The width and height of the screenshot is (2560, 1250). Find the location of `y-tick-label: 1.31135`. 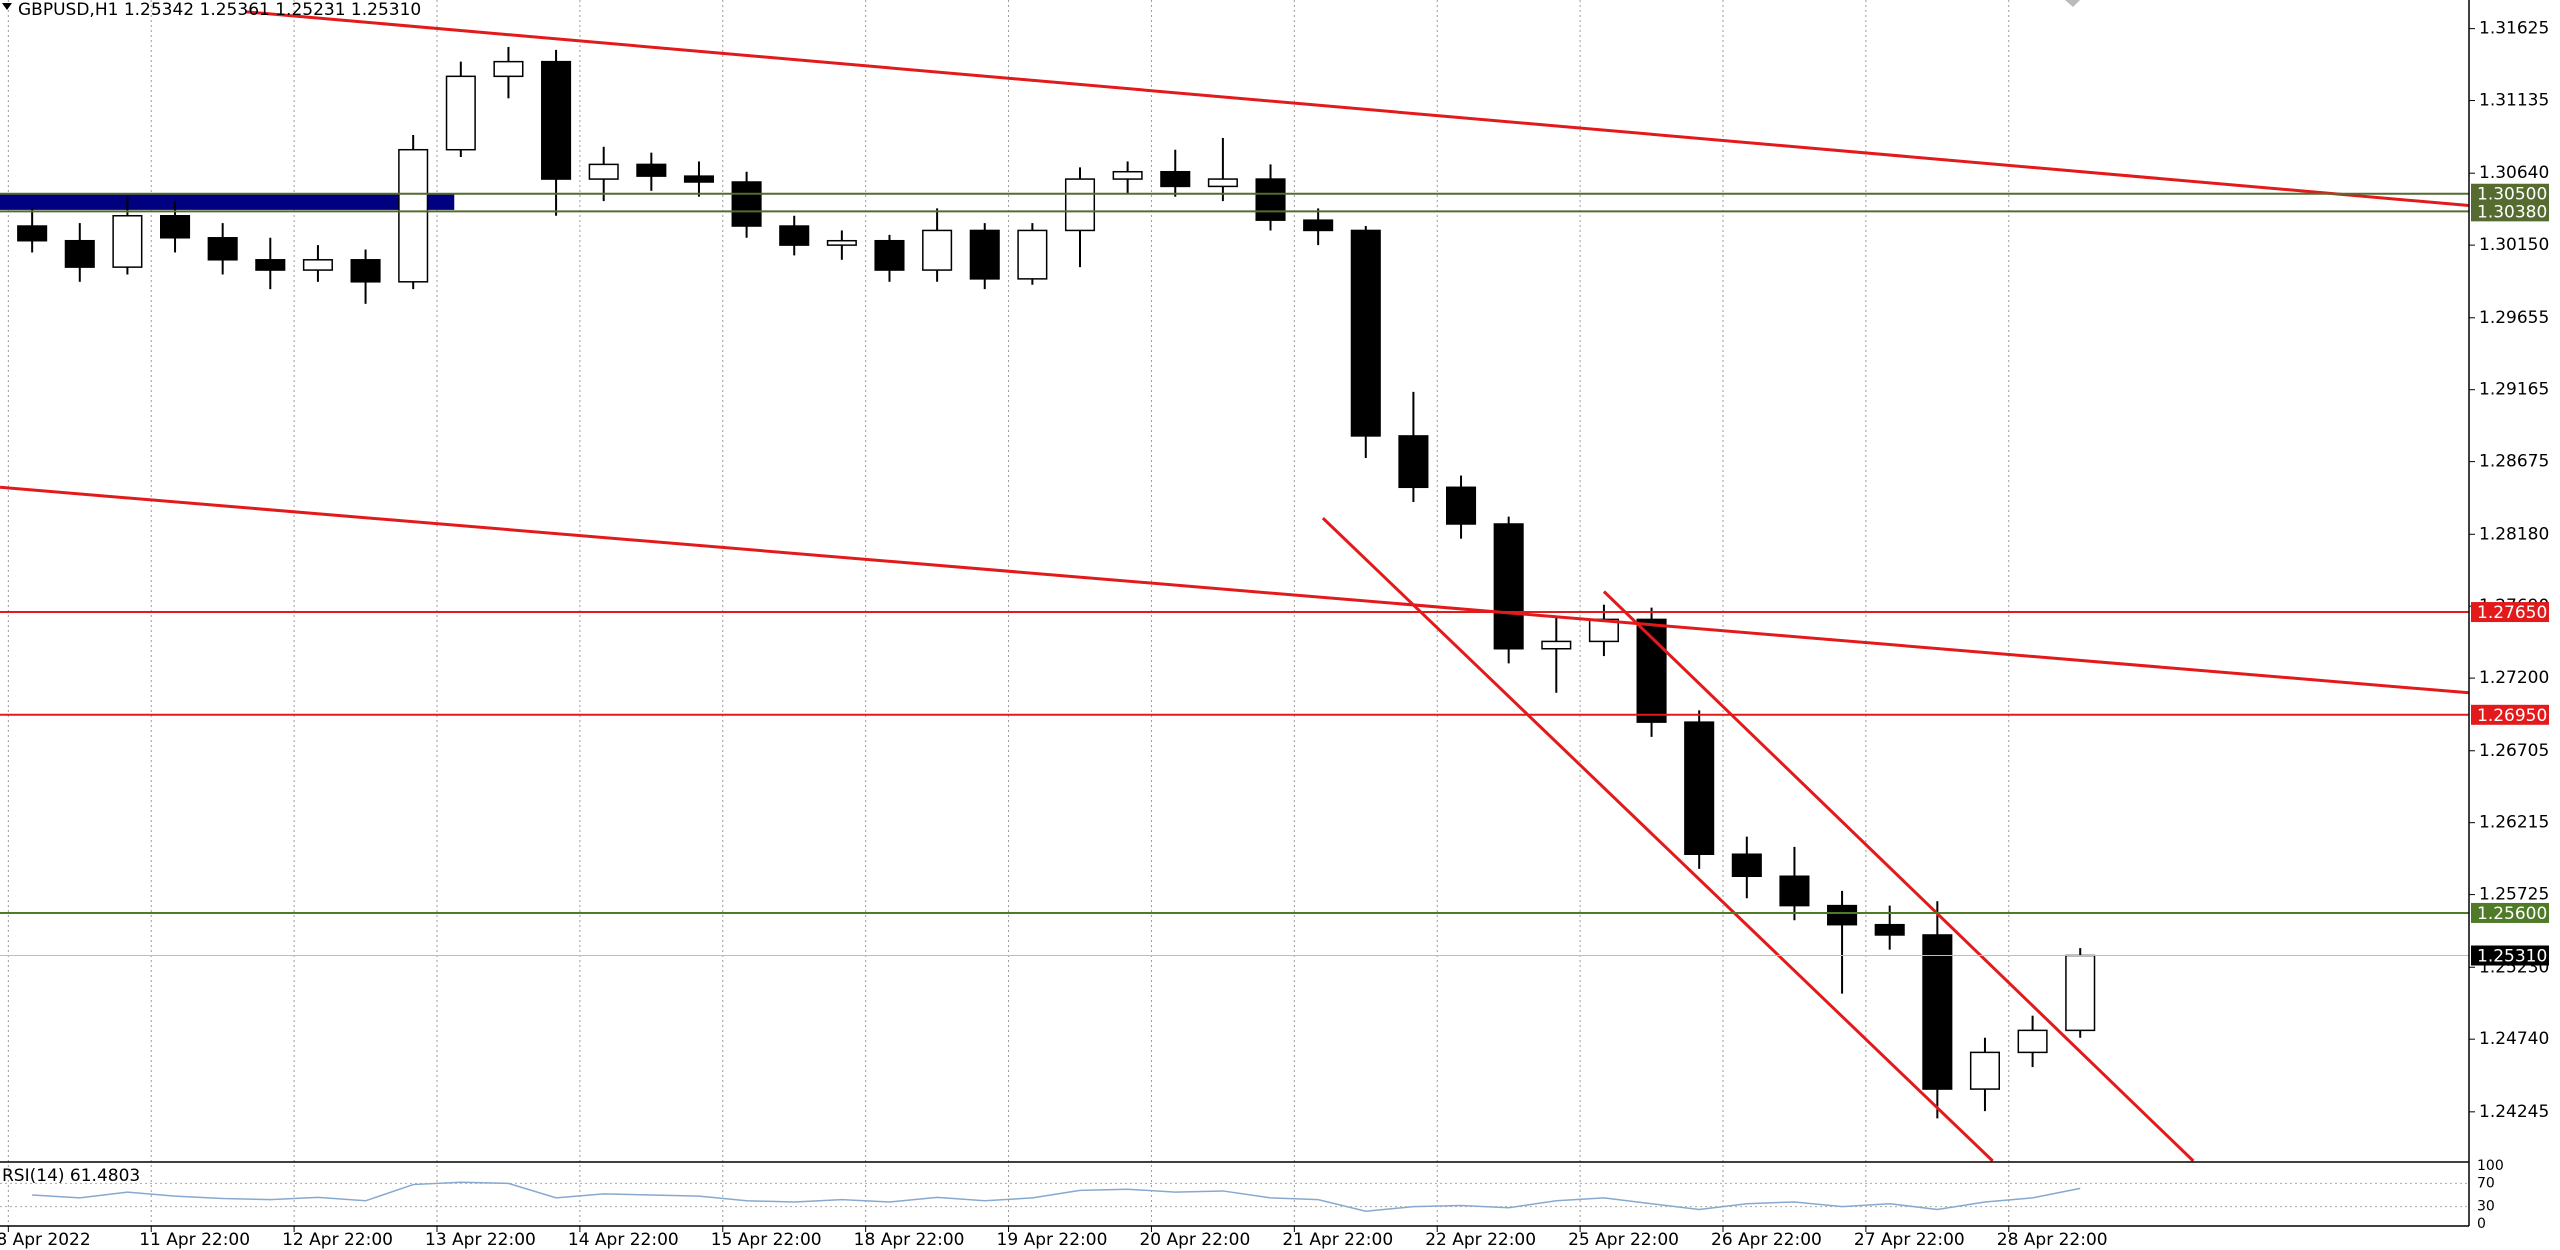

y-tick-label: 1.31135 is located at coordinates (2514, 101).